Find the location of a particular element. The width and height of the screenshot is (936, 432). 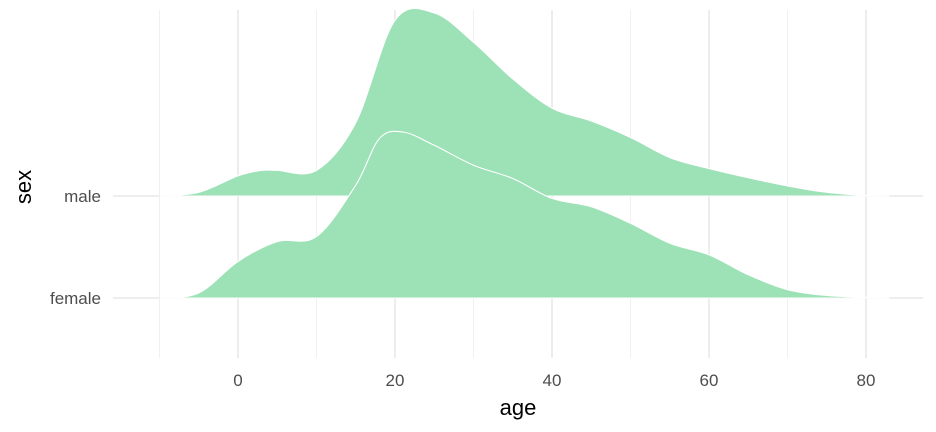

y-tick-label-male: male is located at coordinates (82, 196).